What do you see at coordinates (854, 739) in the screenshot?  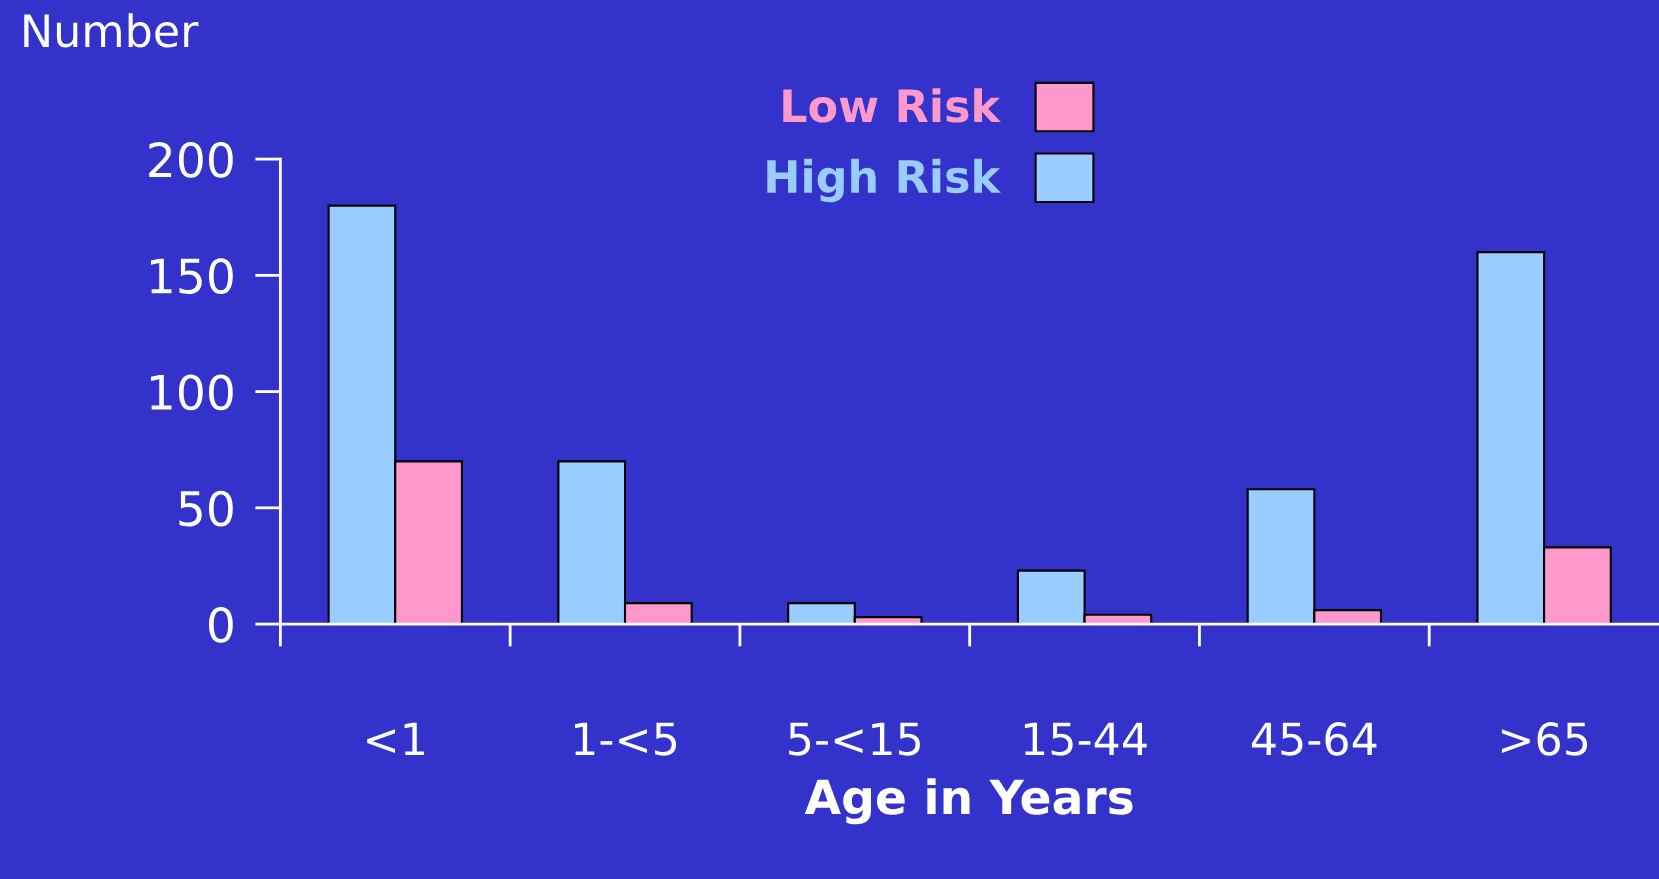 I see `x-tick-label: 5-<15` at bounding box center [854, 739].